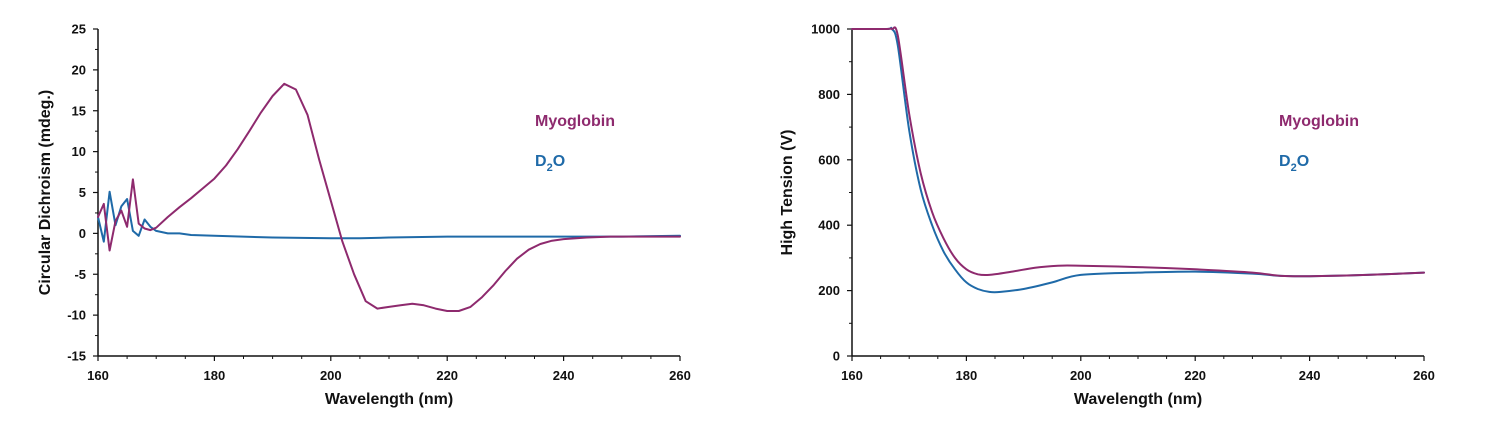 The height and width of the screenshot is (425, 1500). What do you see at coordinates (825, 29) in the screenshot?
I see `y-tick-label: 1000` at bounding box center [825, 29].